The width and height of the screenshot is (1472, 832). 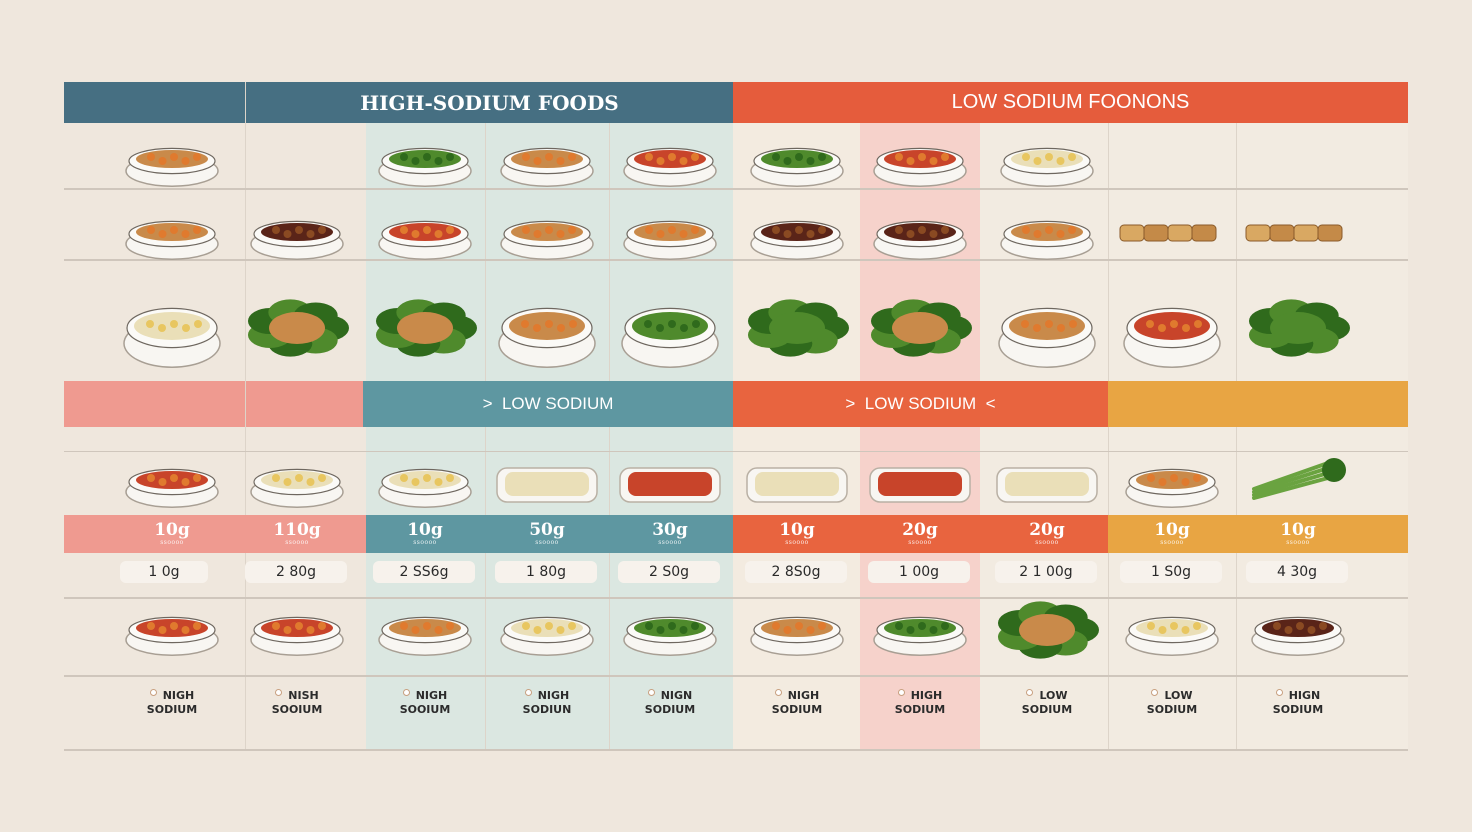 I want to click on celery-icon, so click(x=1299, y=479).